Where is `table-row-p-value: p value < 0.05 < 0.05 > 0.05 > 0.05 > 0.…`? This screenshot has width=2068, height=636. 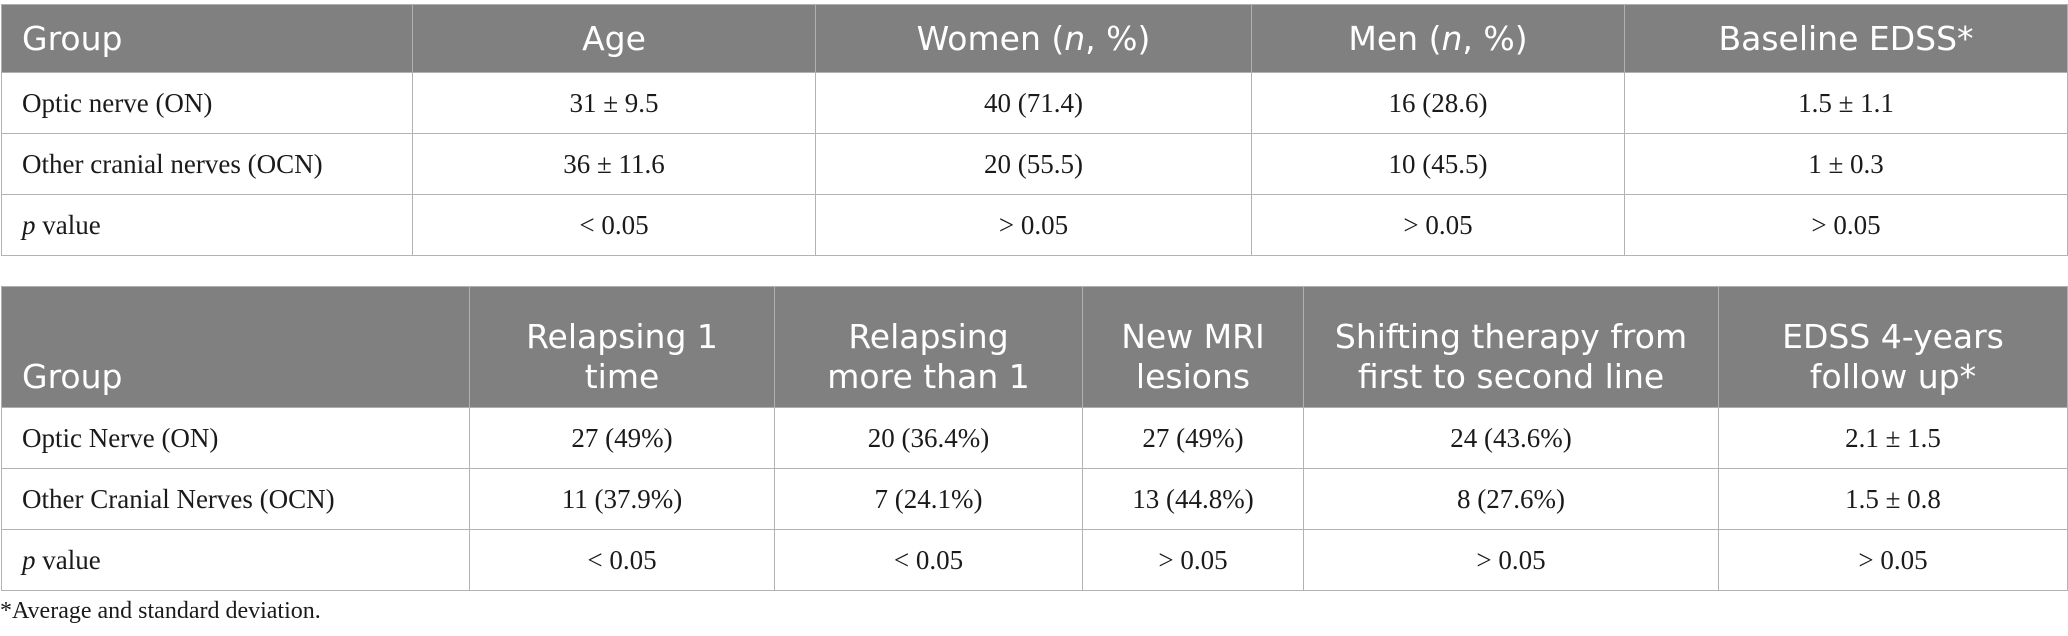
table-row-p-value: p value < 0.05 < 0.05 > 0.05 > 0.05 > 0.… is located at coordinates (1034, 560).